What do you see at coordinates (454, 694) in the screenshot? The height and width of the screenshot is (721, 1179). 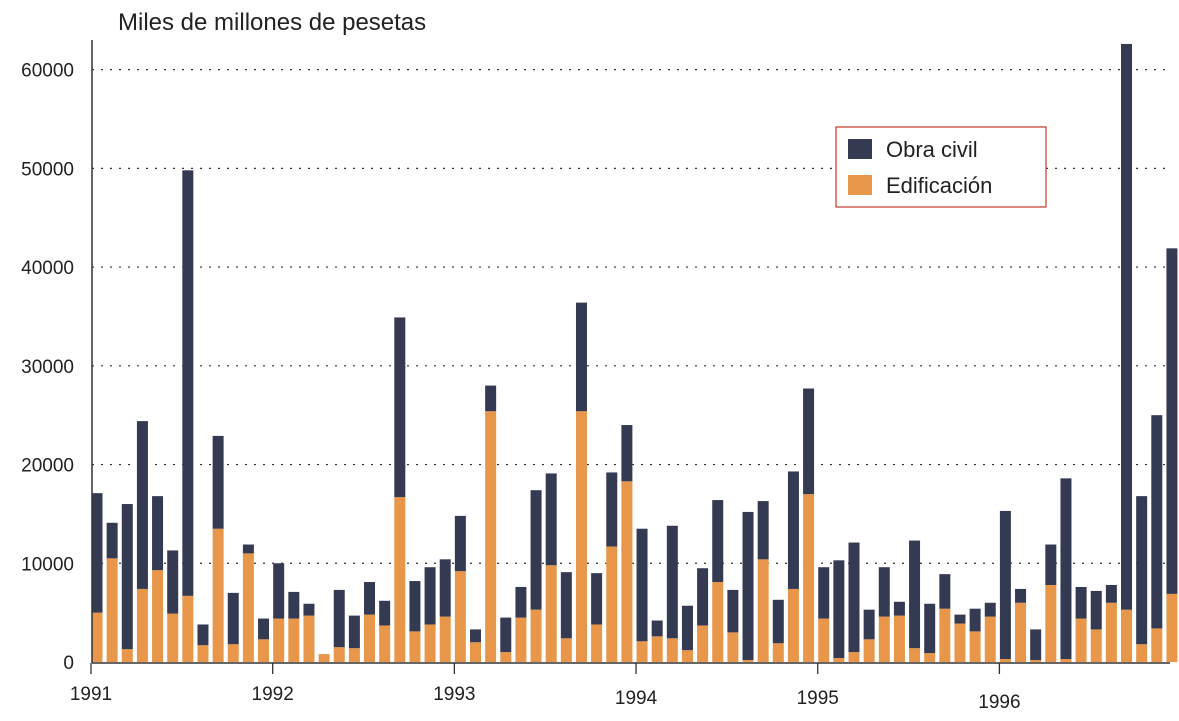 I see `x-tick-label: 1993` at bounding box center [454, 694].